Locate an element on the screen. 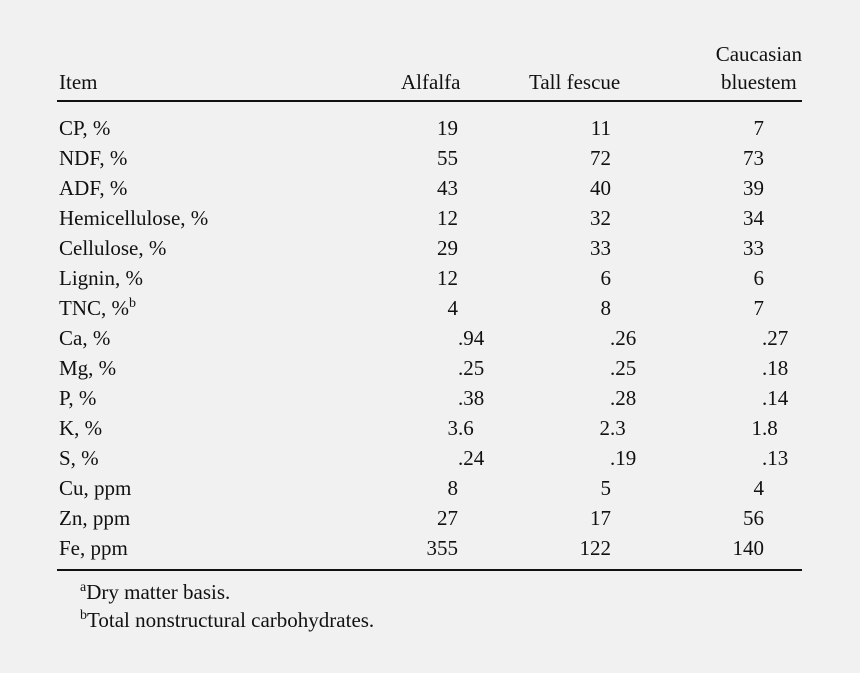  row-item-label: K, % is located at coordinates (80, 428).